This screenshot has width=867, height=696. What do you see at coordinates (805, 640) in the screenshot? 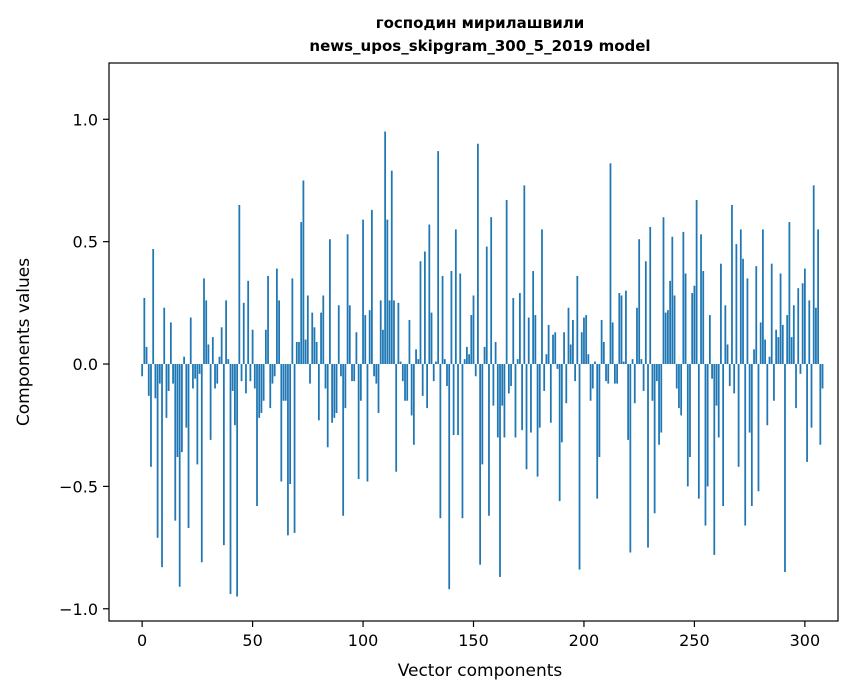
I see `x-tick-label: 300` at bounding box center [805, 640].